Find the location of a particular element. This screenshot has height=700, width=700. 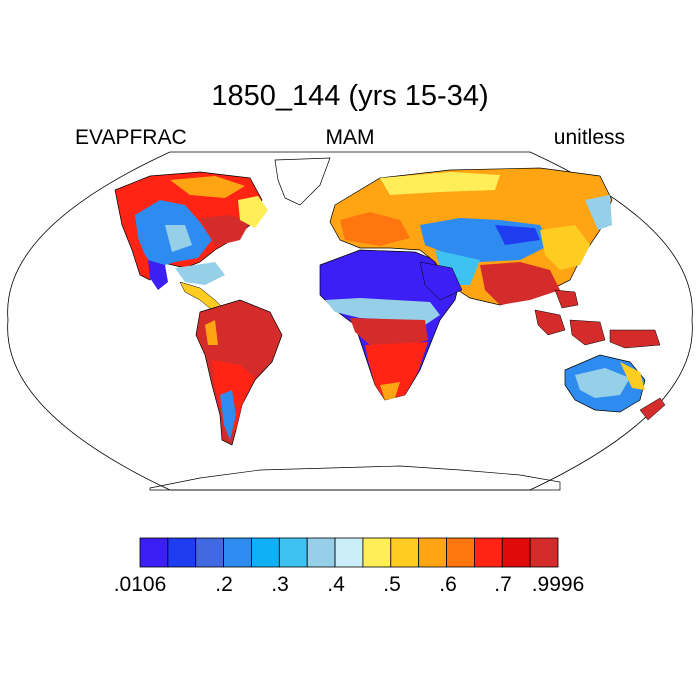

colorbar-tick-label: .5 is located at coordinates (392, 584).